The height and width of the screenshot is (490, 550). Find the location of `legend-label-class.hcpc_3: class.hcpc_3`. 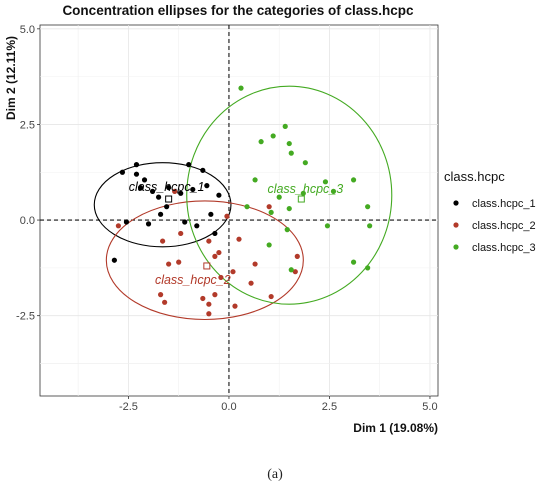

legend-label-class.hcpc_3: class.hcpc_3 is located at coordinates (504, 248).